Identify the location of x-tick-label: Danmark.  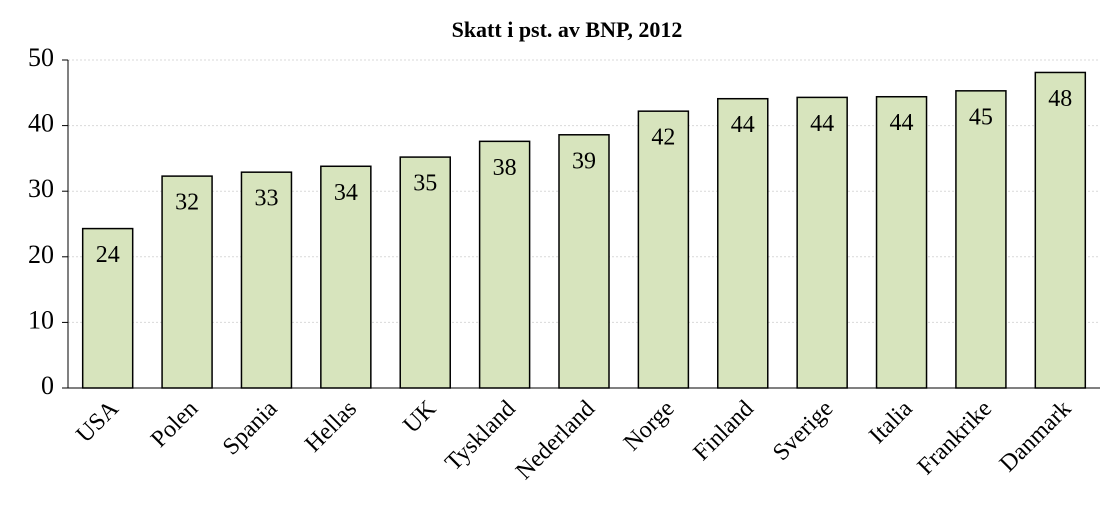
(1036, 437).